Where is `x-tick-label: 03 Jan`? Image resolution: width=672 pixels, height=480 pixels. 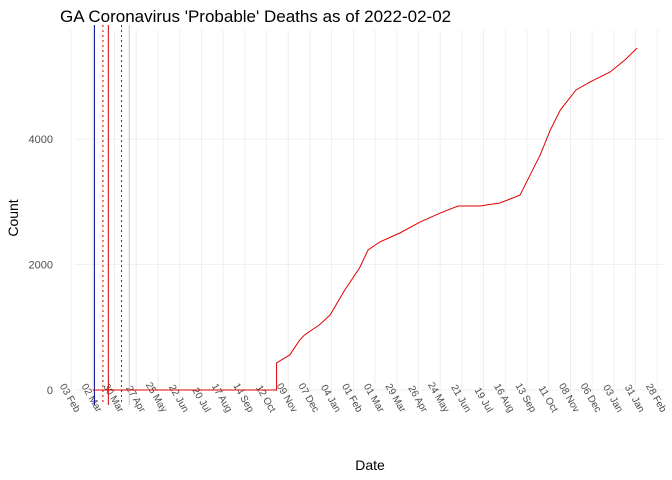
x-tick-label: 03 Jan is located at coordinates (612, 399).